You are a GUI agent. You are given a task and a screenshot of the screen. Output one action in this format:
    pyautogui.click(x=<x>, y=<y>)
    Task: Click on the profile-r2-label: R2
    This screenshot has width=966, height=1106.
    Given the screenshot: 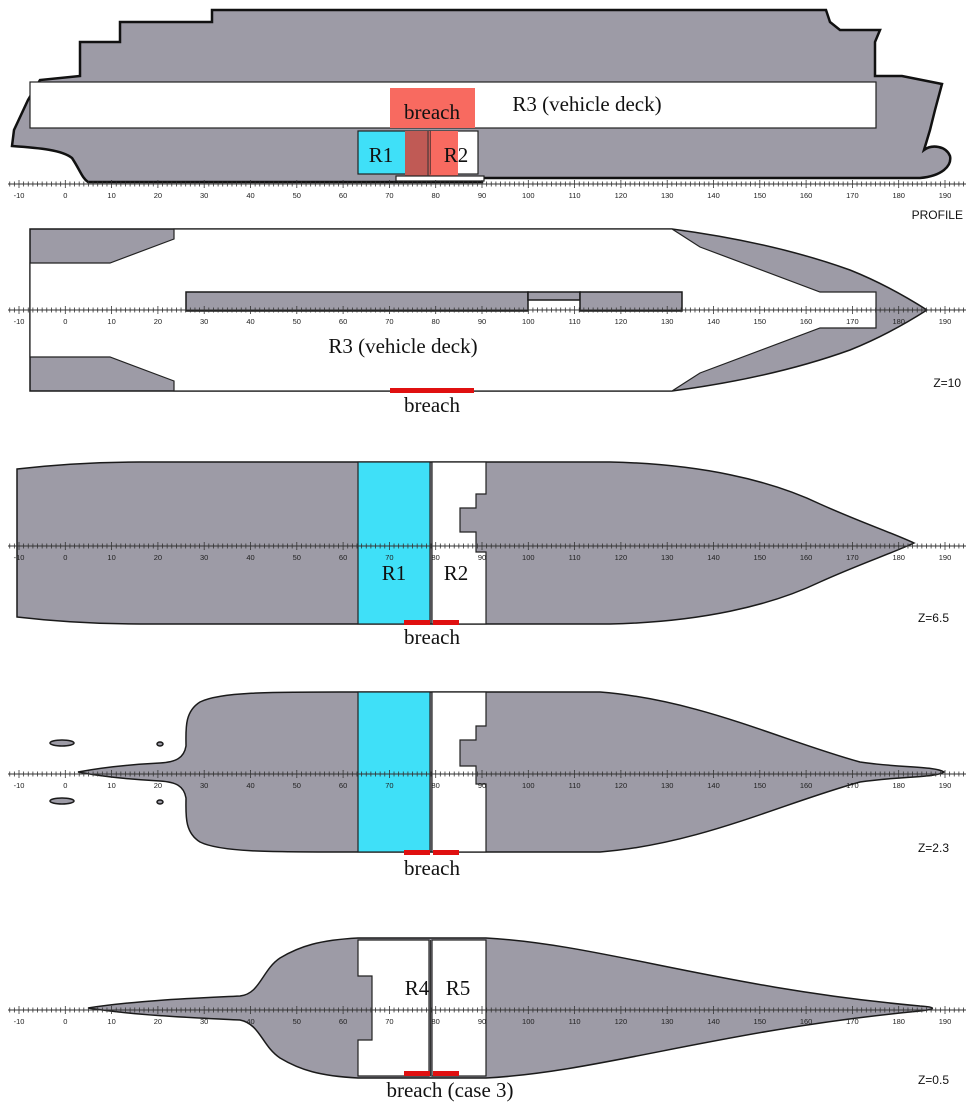 What is the action you would take?
    pyautogui.click(x=456, y=155)
    